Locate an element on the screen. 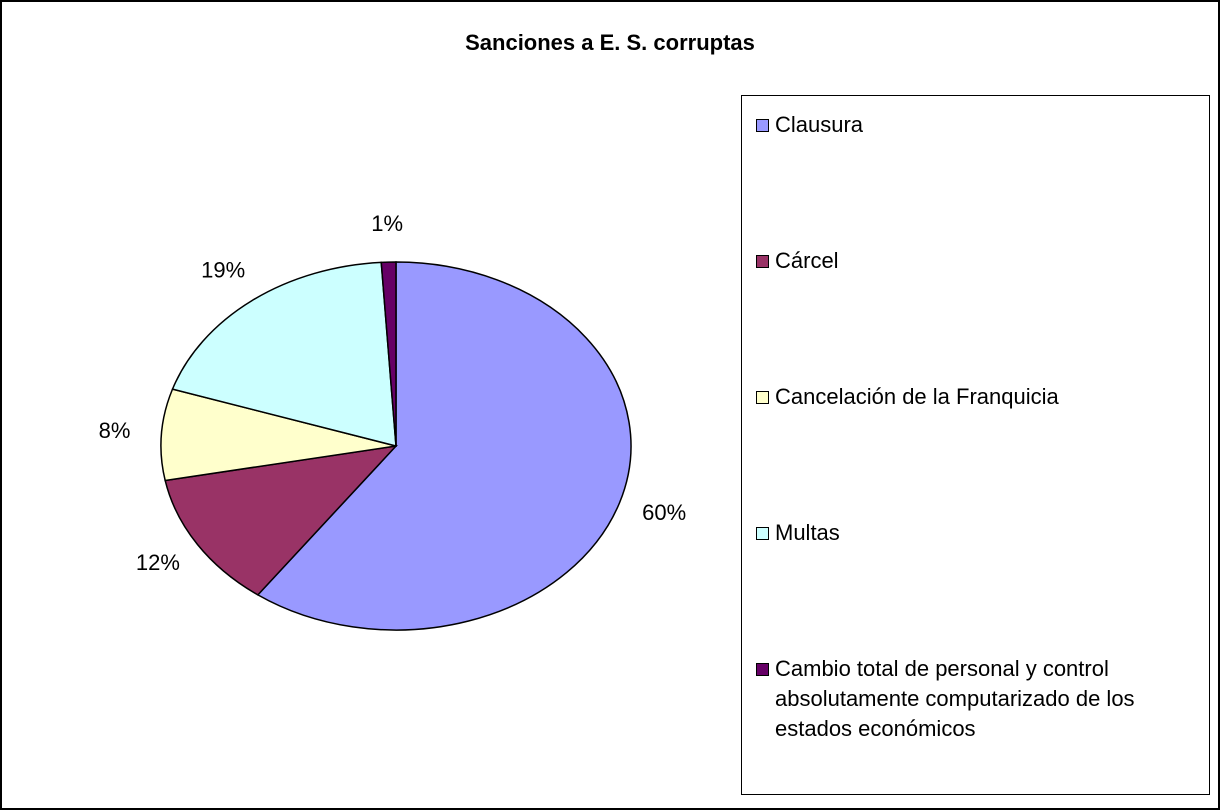 This screenshot has height=811, width=1221. legend-label: Multas is located at coordinates (807, 532).